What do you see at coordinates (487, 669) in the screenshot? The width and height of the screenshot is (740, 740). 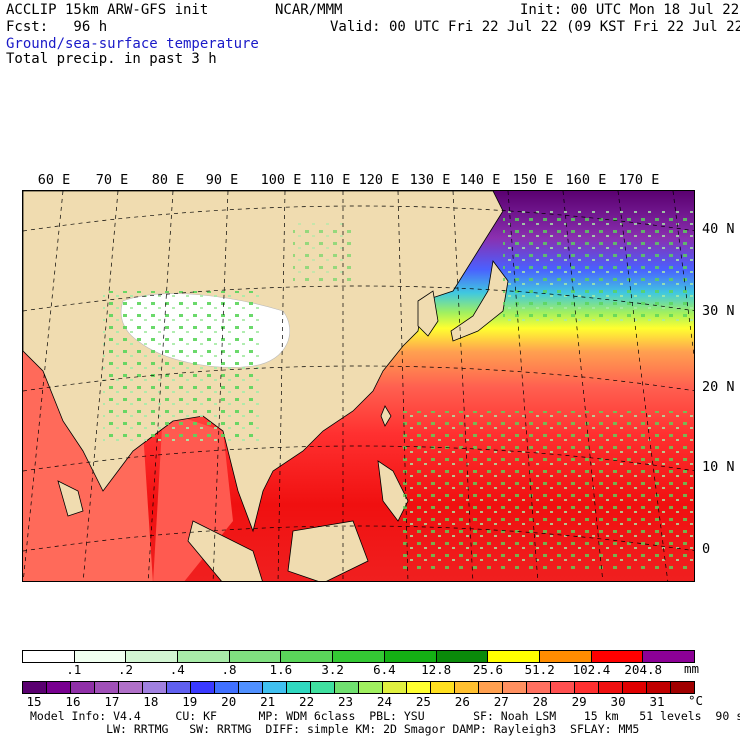 I see `precip-tick-label: 25.6` at bounding box center [487, 669].